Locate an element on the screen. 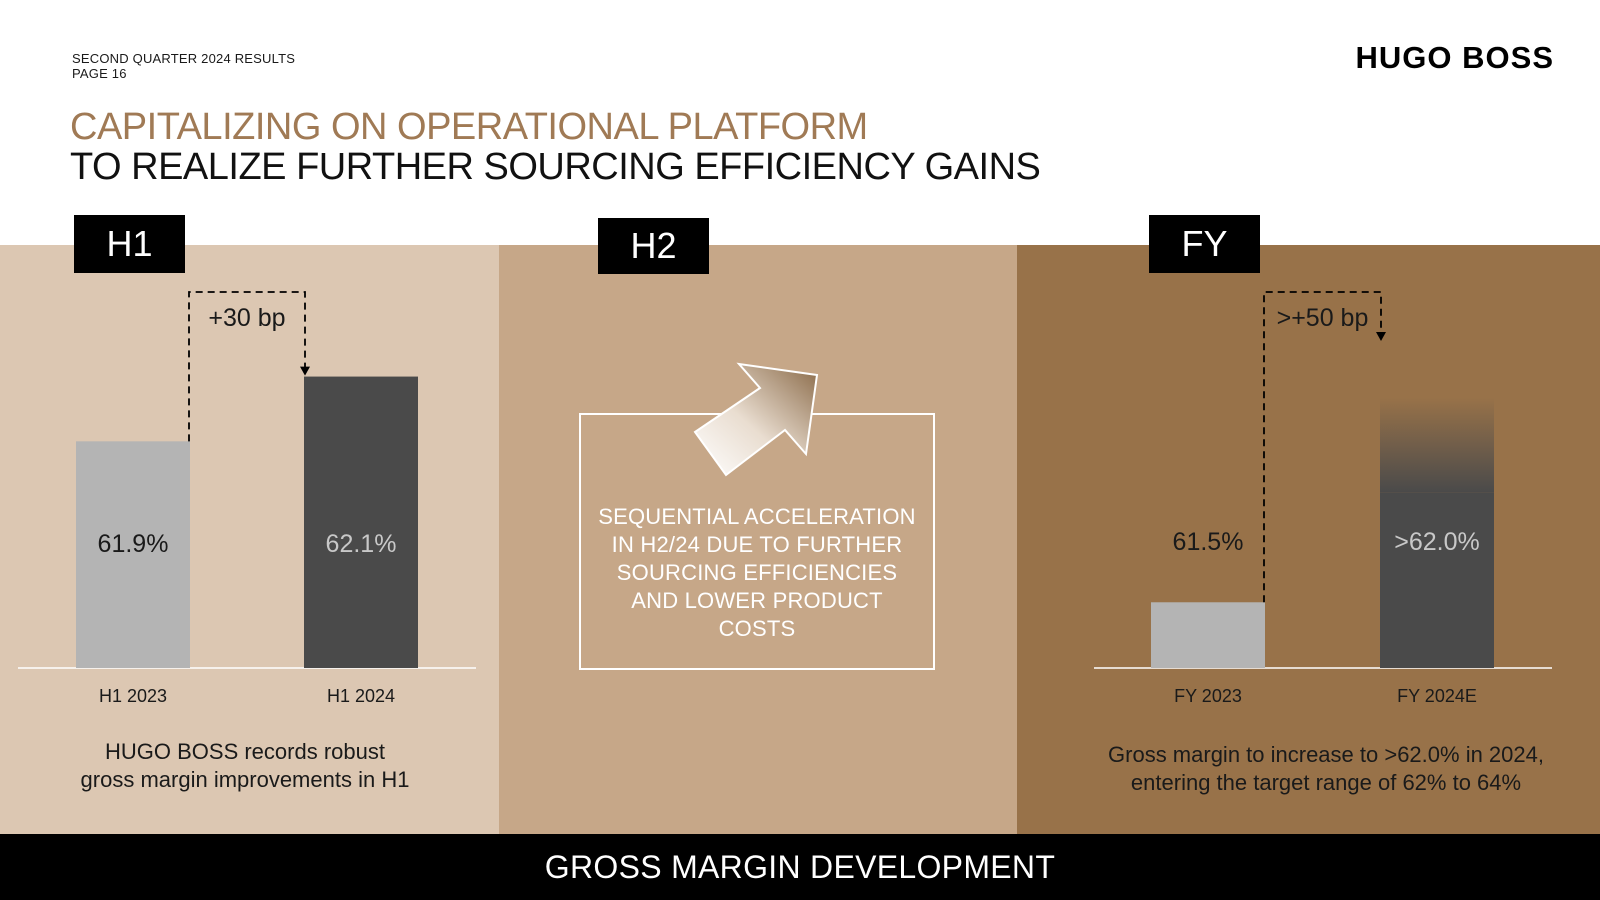 Image resolution: width=1600 pixels, height=900 pixels. footer-bar: GROSS MARGIN DEVELOPMENT is located at coordinates (800, 867).